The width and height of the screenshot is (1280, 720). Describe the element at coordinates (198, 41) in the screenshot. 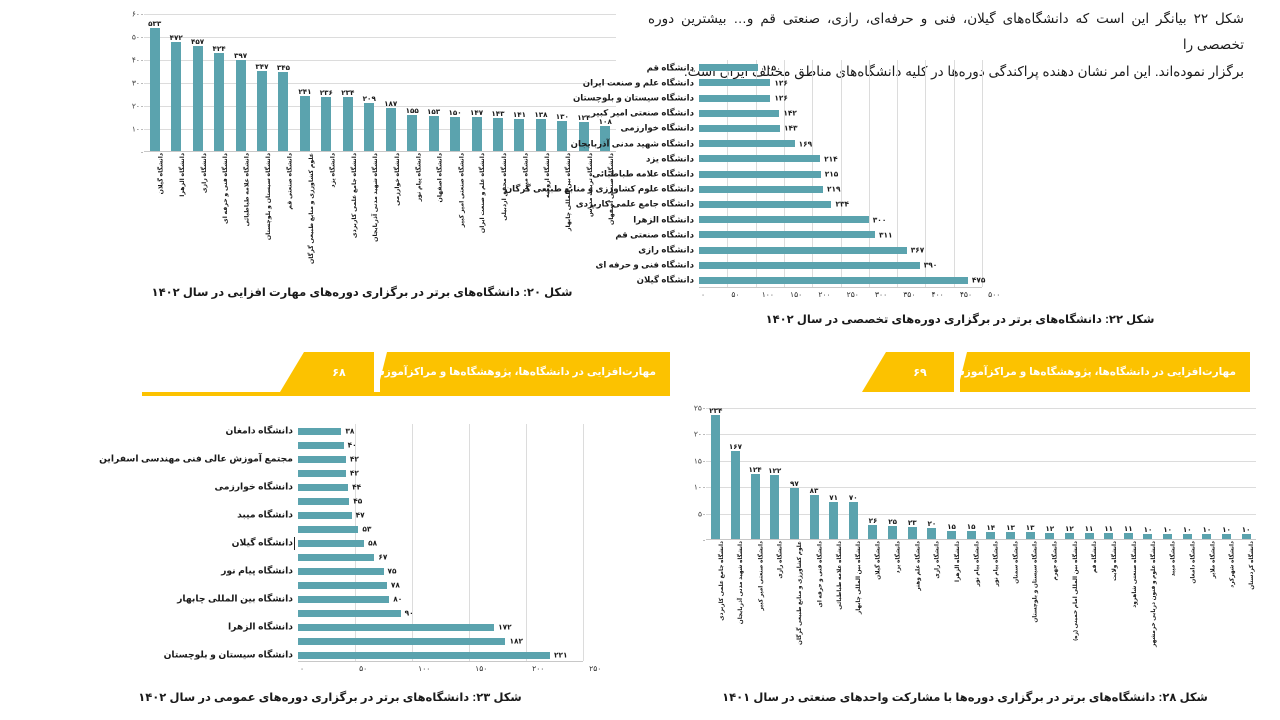

I see `bar-value-label: ۴۵۷` at that location.